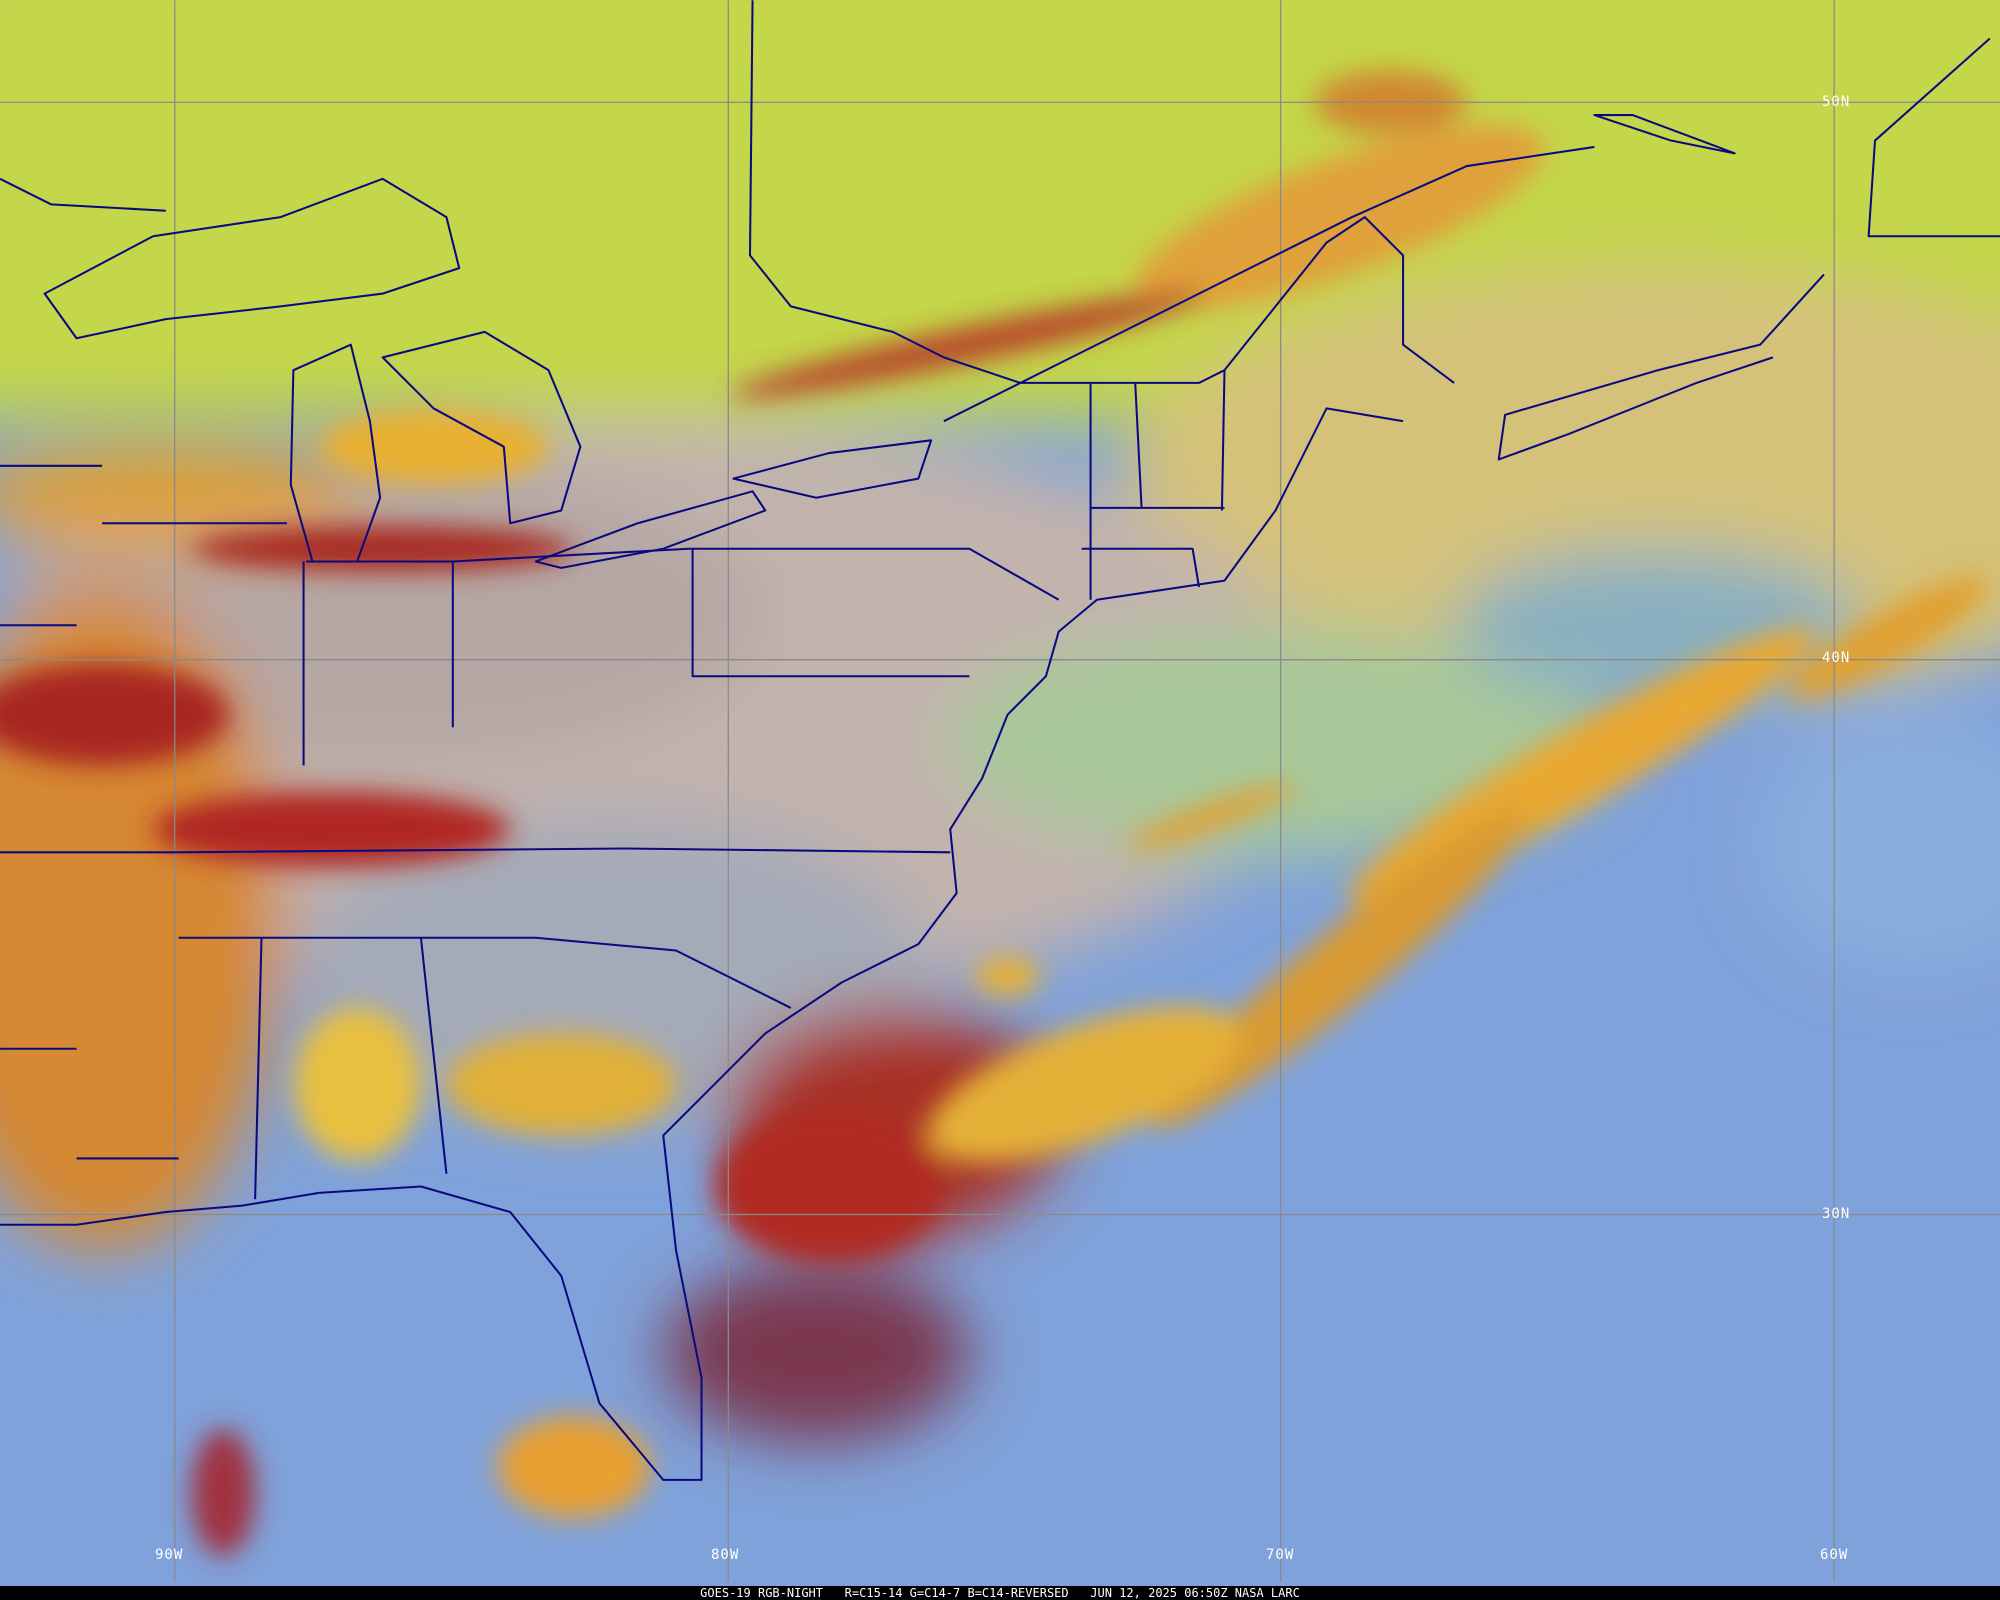 The width and height of the screenshot is (2000, 1600). I want to click on lake-huron, so click(481, 427).